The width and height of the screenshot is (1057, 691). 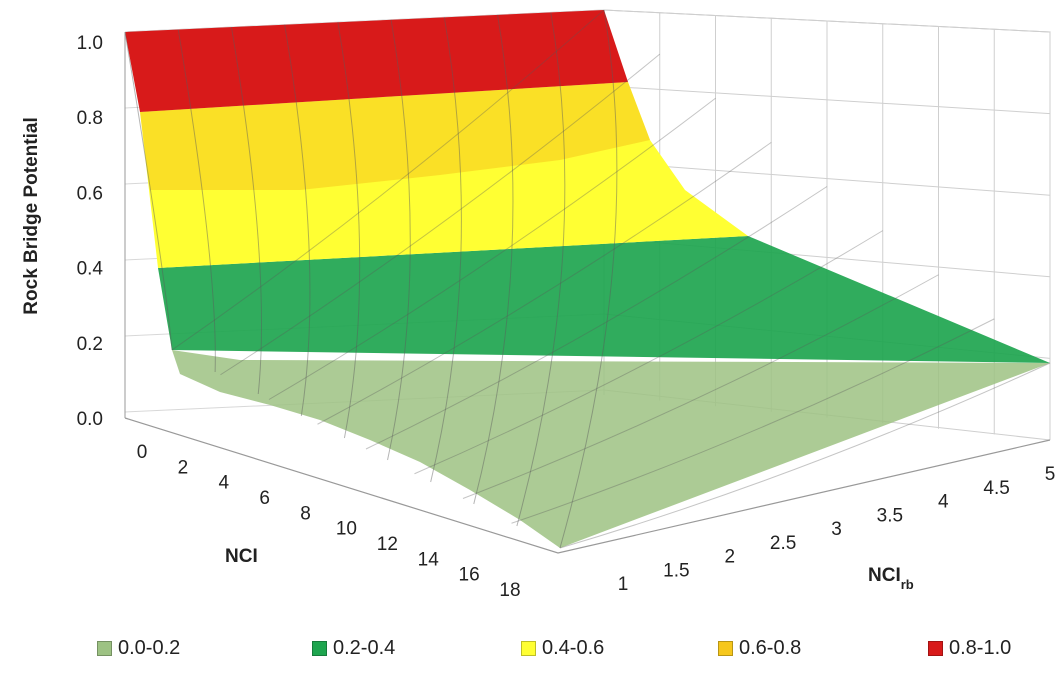 What do you see at coordinates (90, 118) in the screenshot?
I see `z-tick-label: 0.8` at bounding box center [90, 118].